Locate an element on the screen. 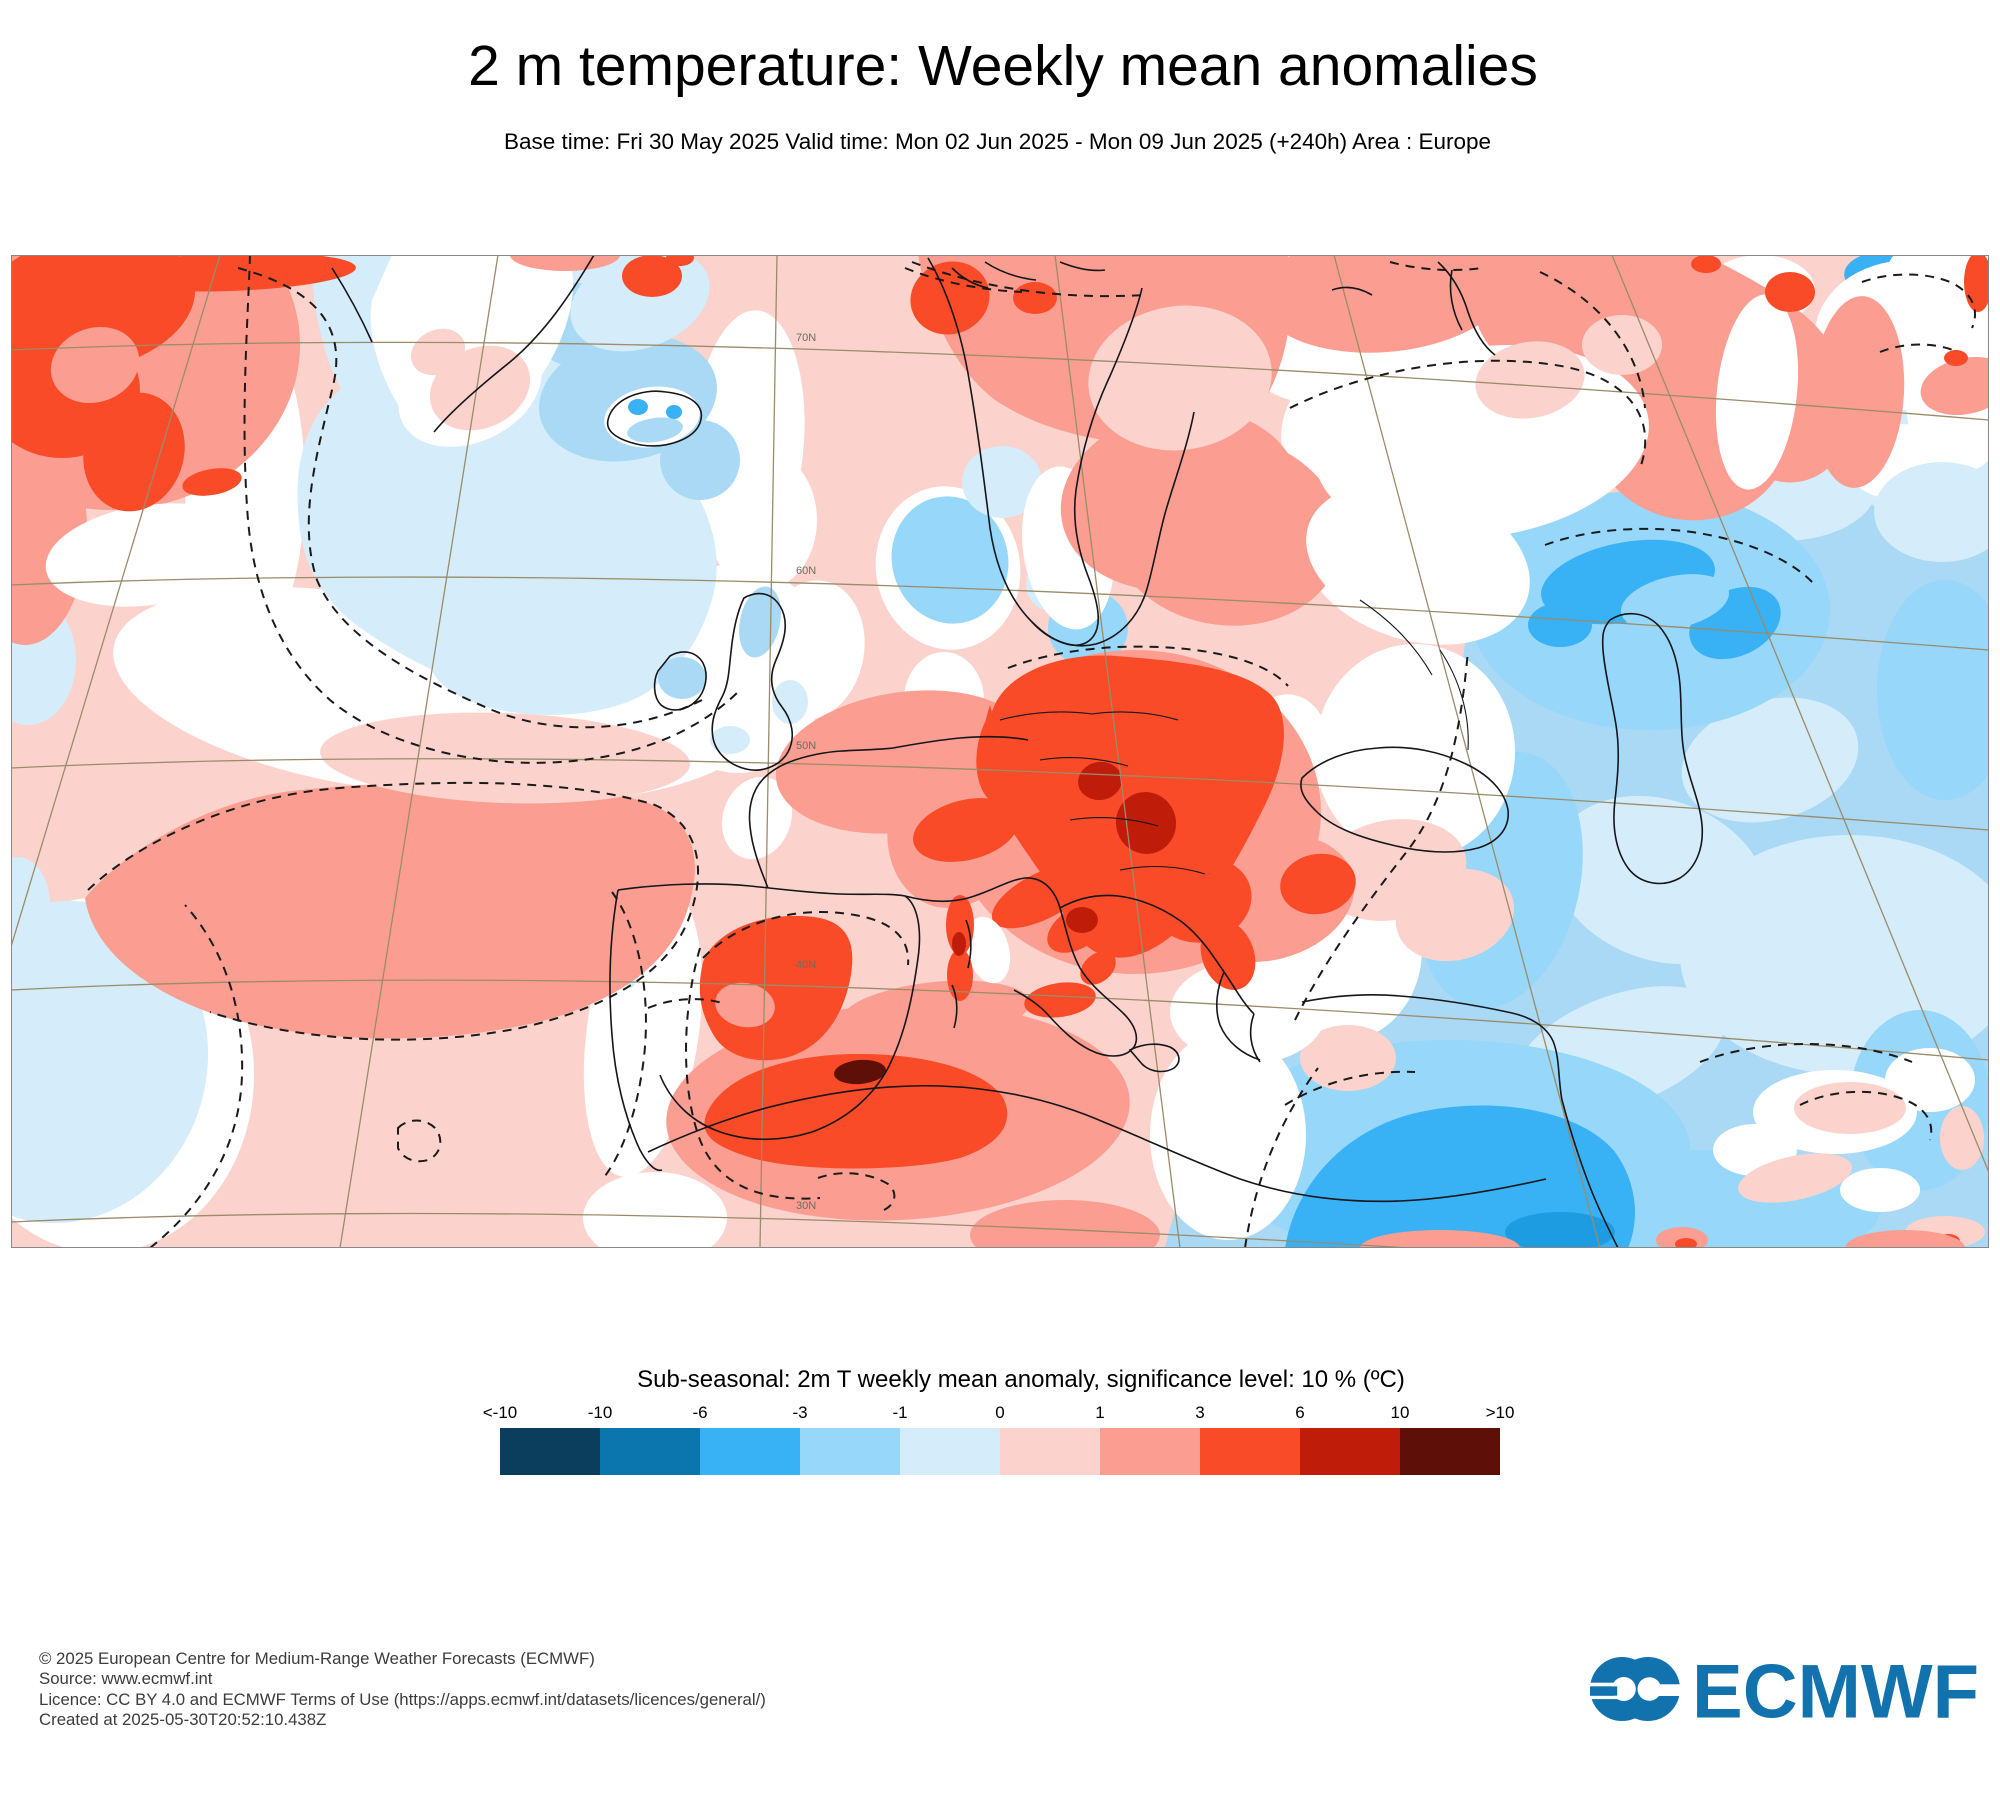 This screenshot has width=2000, height=1800. svg-text: 50N is located at coordinates (806, 746).